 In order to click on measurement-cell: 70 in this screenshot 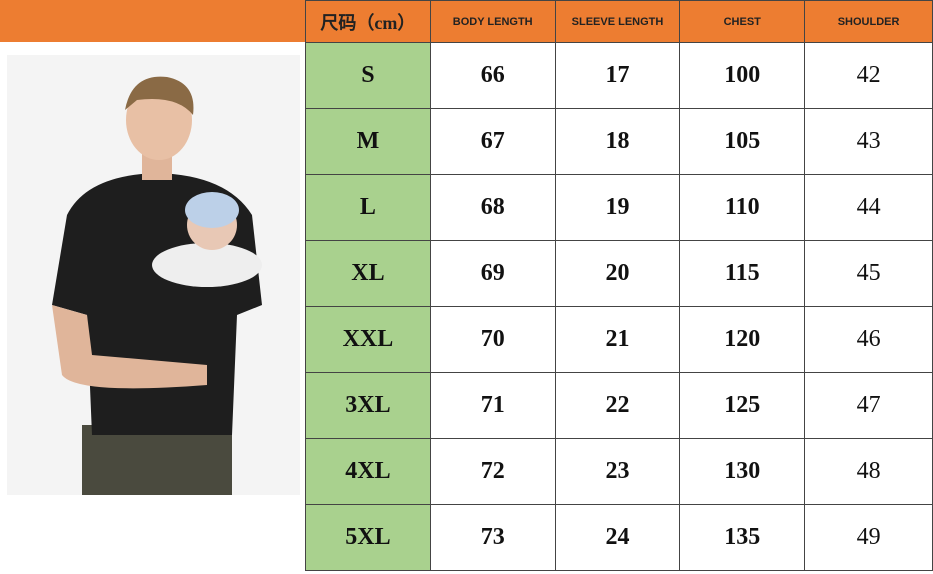, I will do `click(492, 339)`.